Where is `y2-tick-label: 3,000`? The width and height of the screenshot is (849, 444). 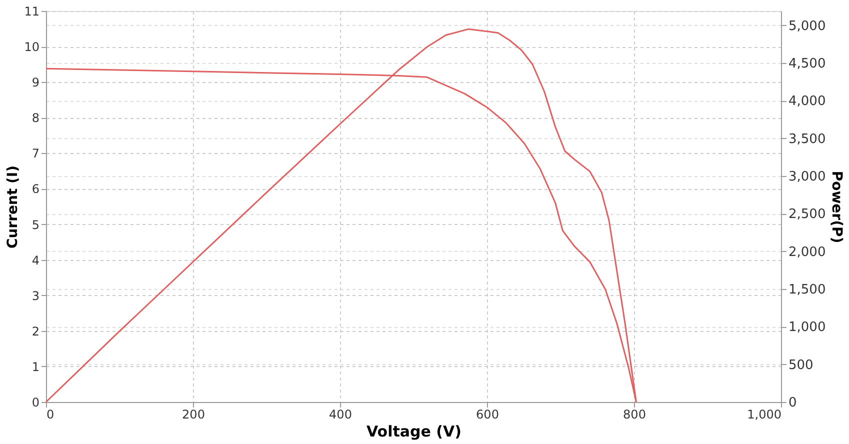 y2-tick-label: 3,000 is located at coordinates (807, 176).